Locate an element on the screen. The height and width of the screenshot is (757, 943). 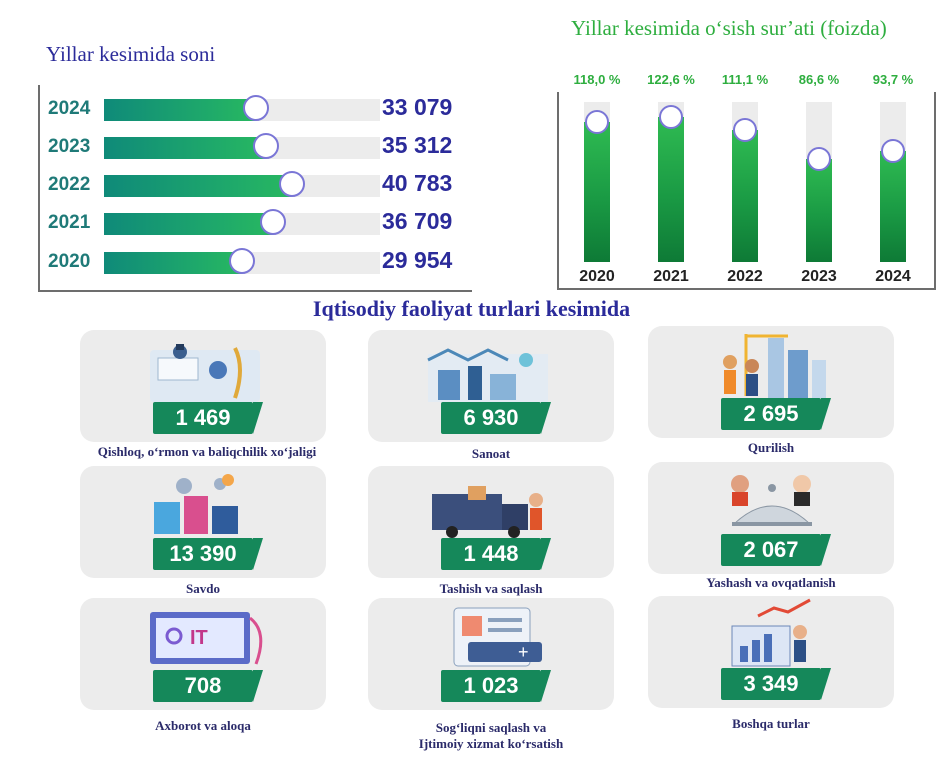
activity-value: 708 is located at coordinates (203, 685).